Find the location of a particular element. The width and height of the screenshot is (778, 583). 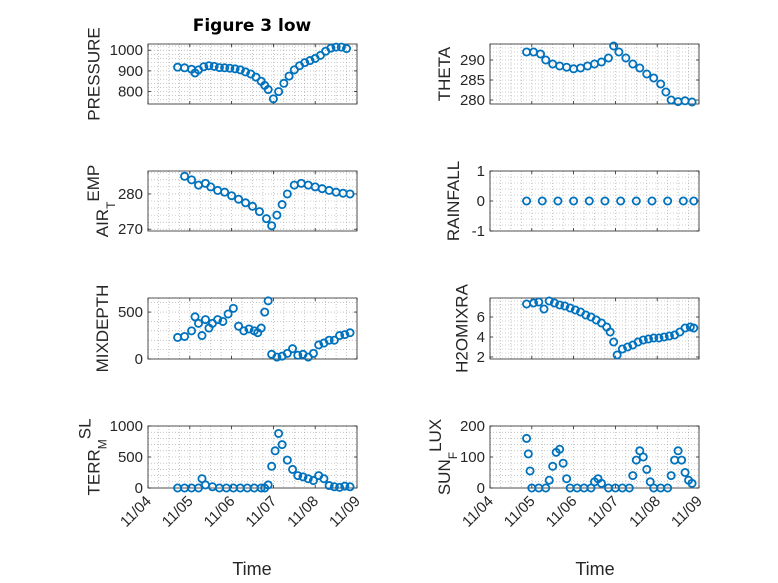

x-axis-label-left: Time is located at coordinates (251, 569).